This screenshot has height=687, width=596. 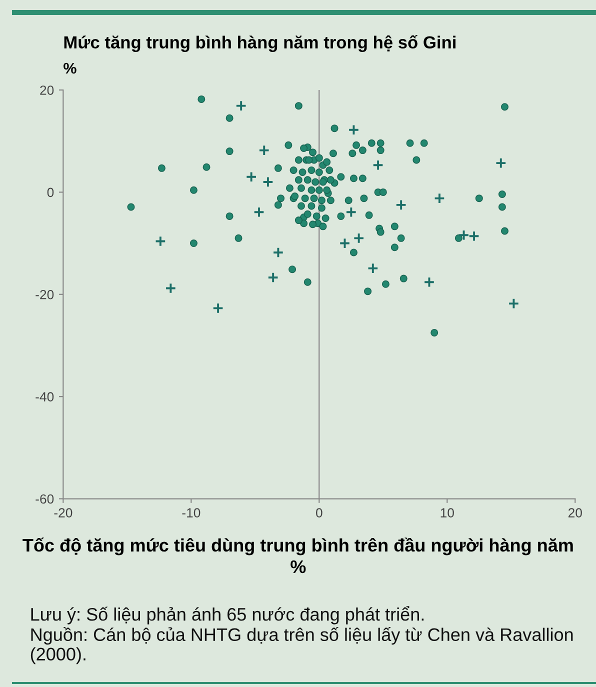 I want to click on y-tick-label: 0, so click(x=50, y=193).